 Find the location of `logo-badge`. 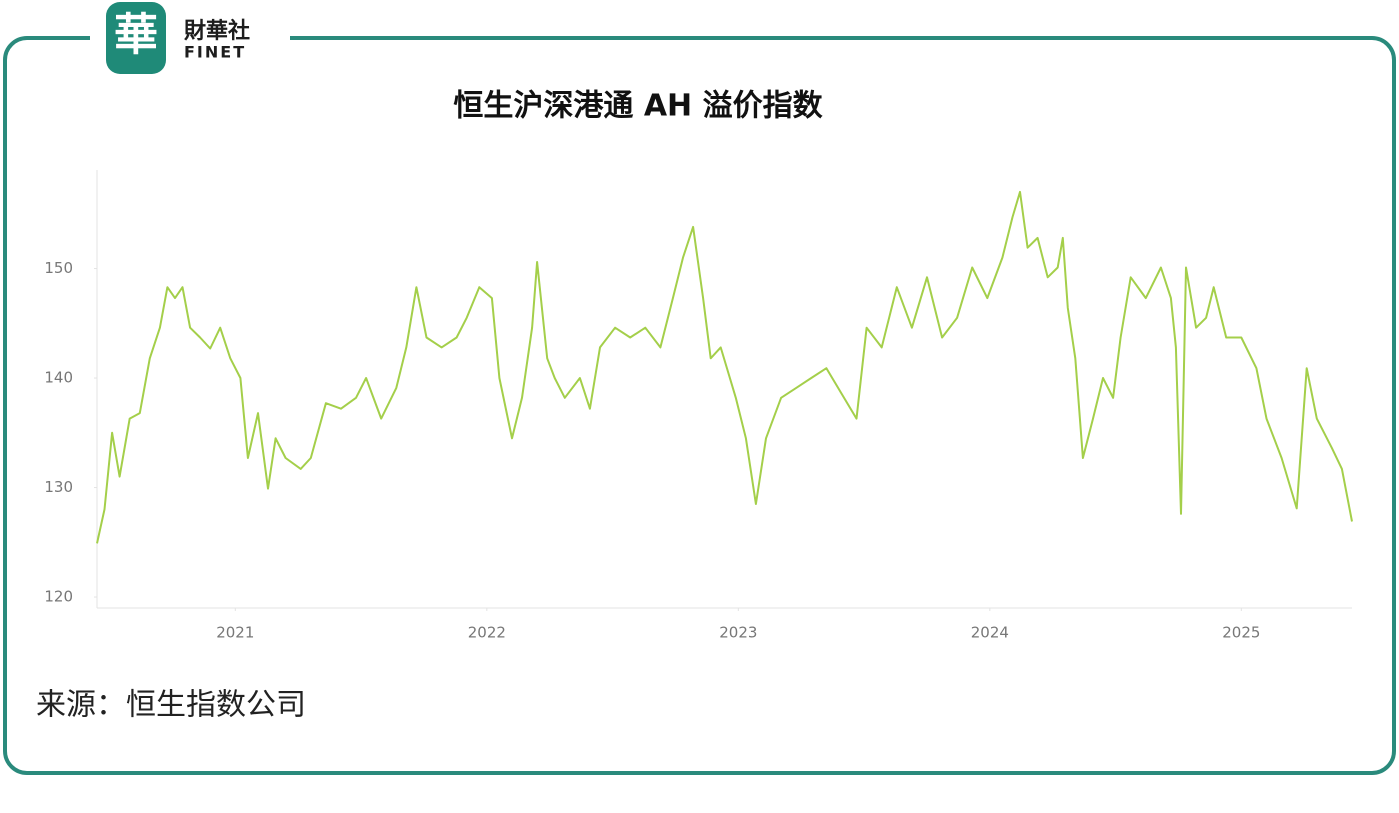

logo-badge is located at coordinates (136, 38).